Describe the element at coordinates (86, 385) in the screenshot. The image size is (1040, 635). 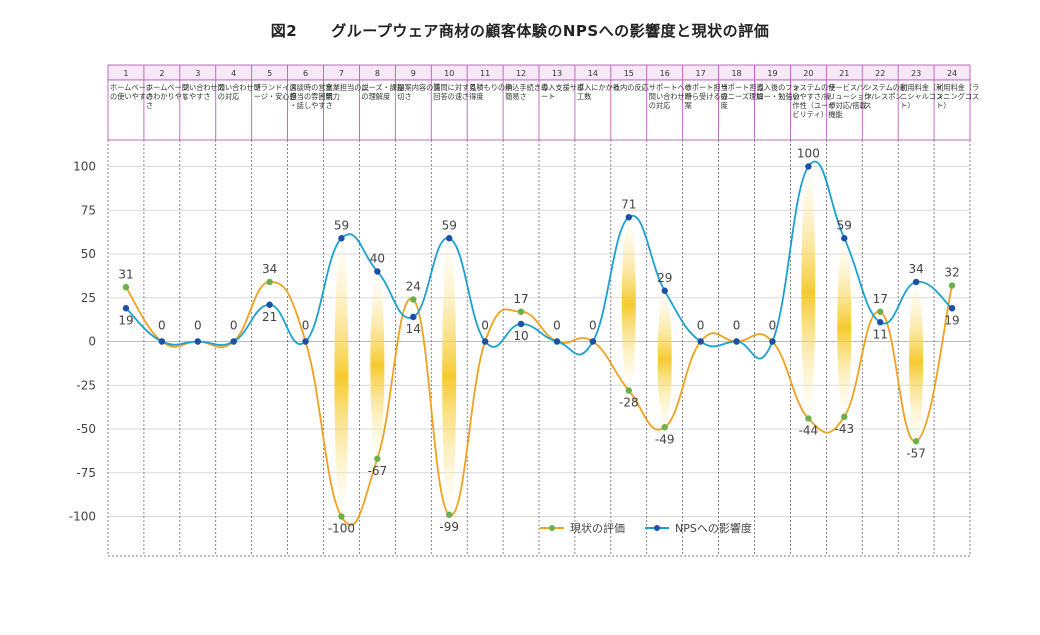
I see `y-tick-label: -25` at that location.